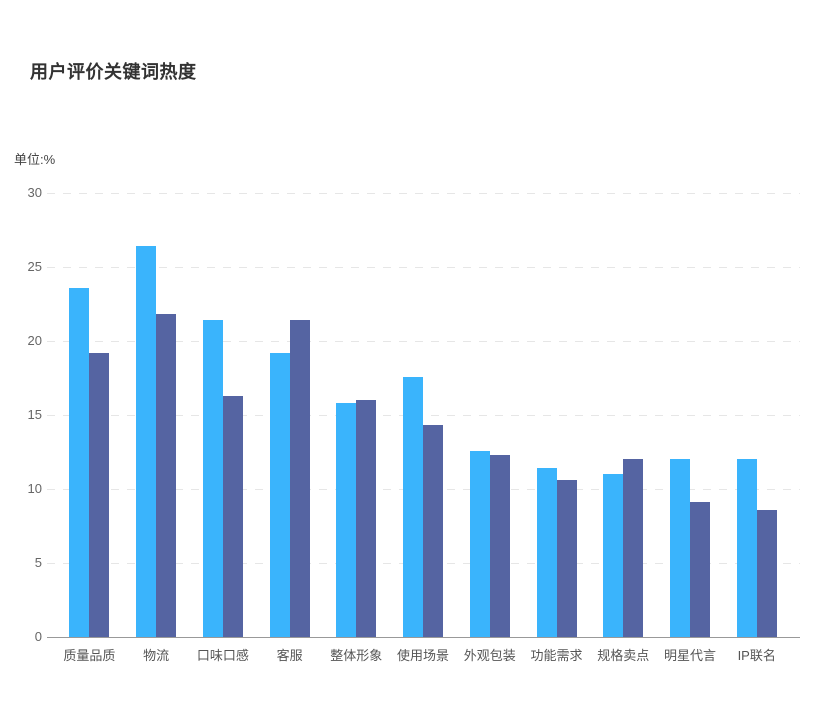  What do you see at coordinates (35, 159) in the screenshot?
I see `y-axis-unit-label: 单位:%` at bounding box center [35, 159].